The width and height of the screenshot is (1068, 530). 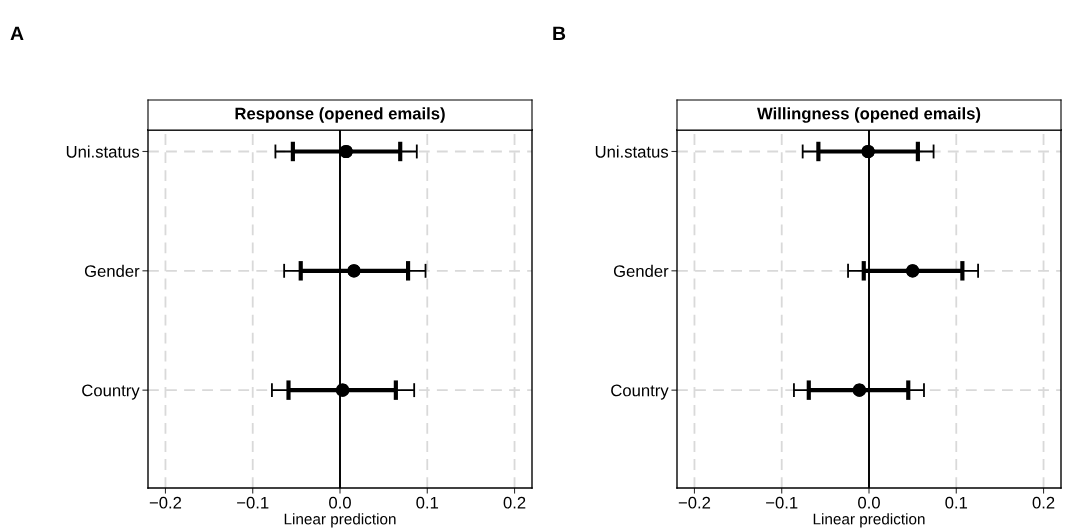 What do you see at coordinates (869, 115) in the screenshot?
I see `chart-title: Willingness (opened emails)` at bounding box center [869, 115].